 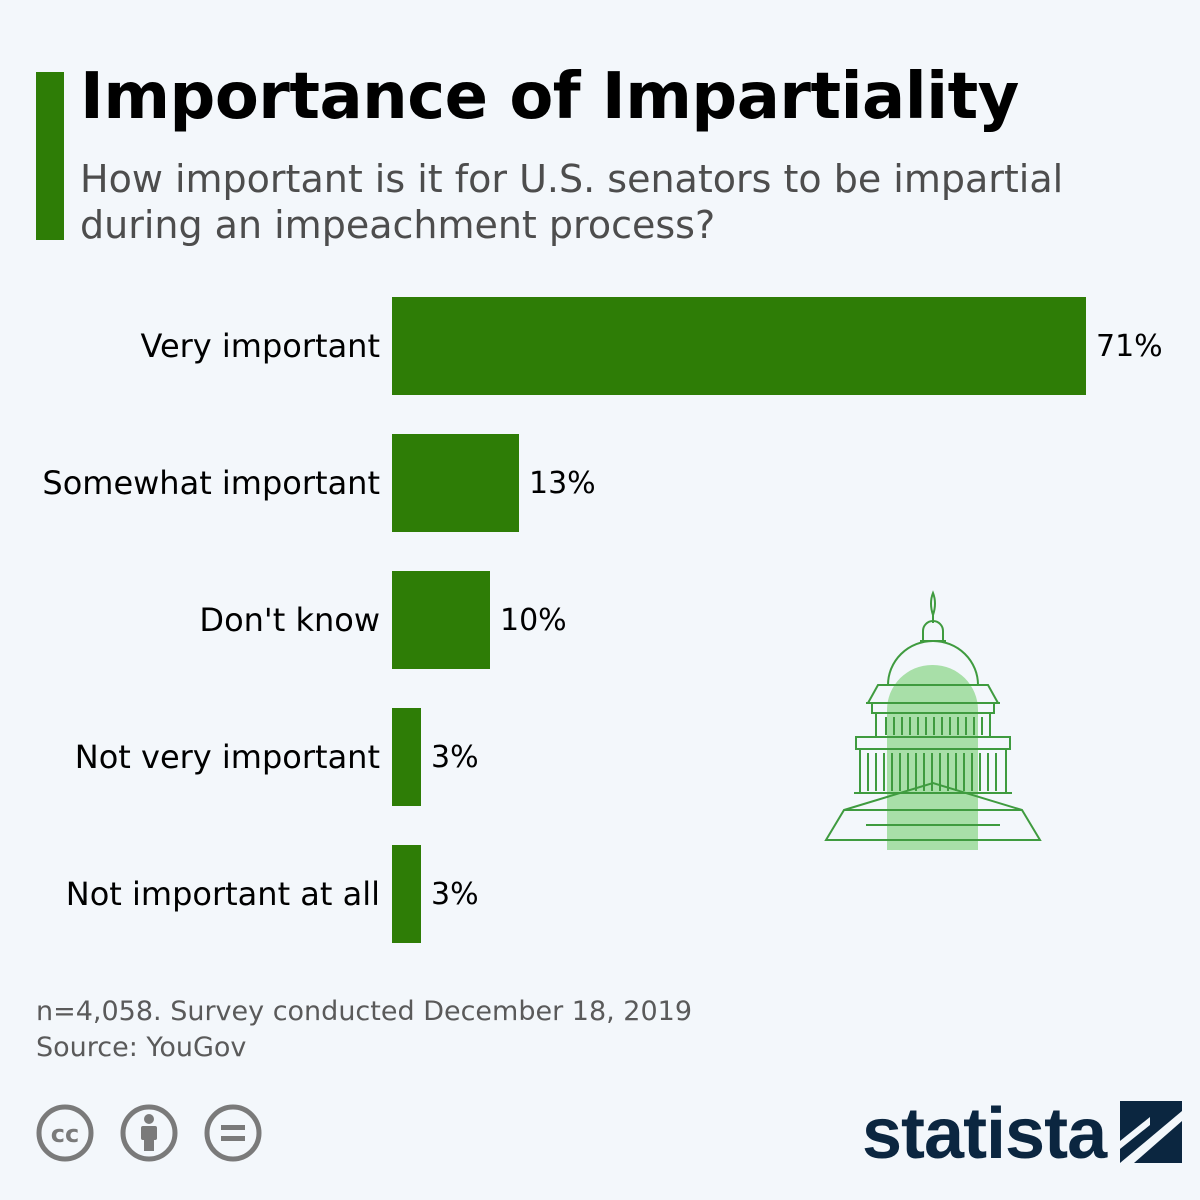 I want to click on source-note: Source: YouGov, so click(x=141, y=1047).